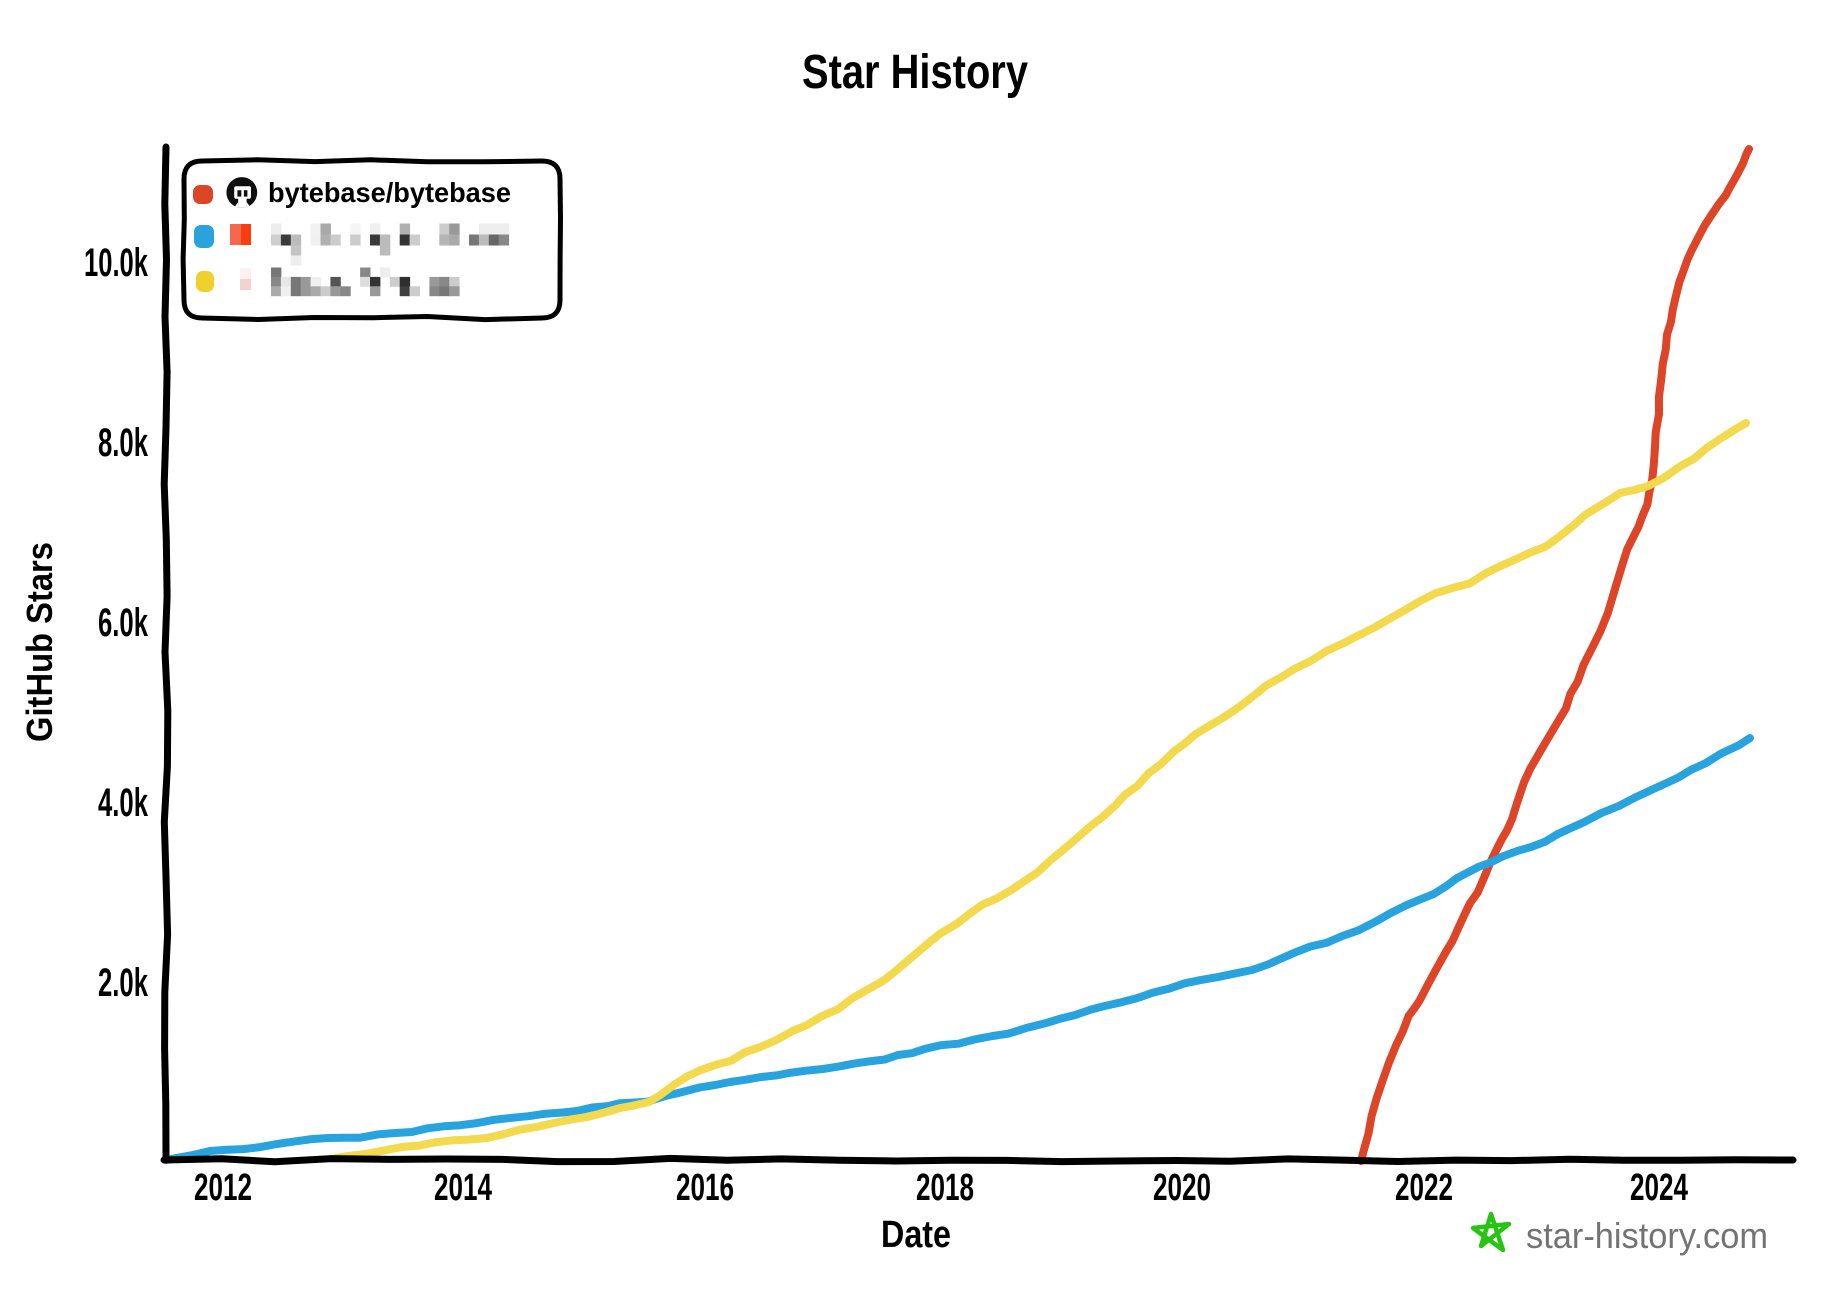  Describe the element at coordinates (916, 1235) in the screenshot. I see `svg-text: Date` at that location.